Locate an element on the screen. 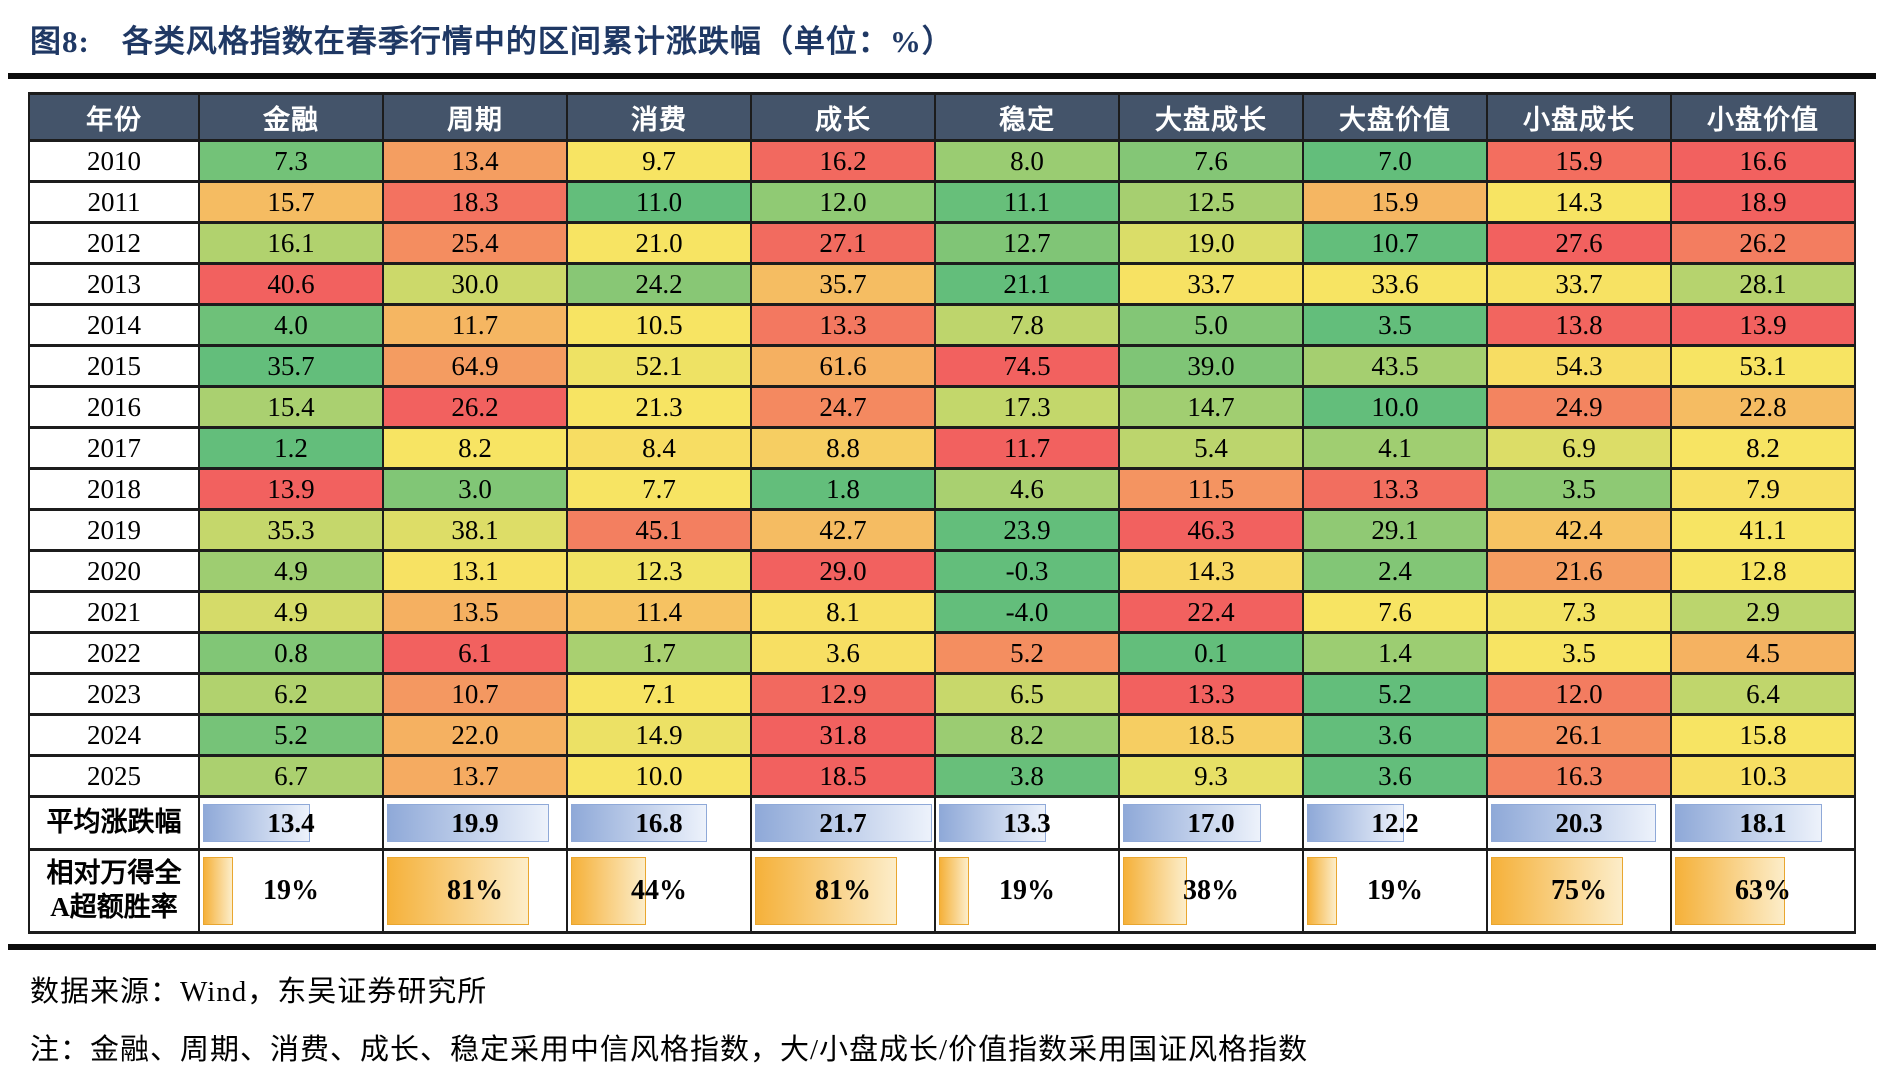 Image resolution: width=1884 pixels, height=1068 pixels. year-cell: 2010 is located at coordinates (114, 161).